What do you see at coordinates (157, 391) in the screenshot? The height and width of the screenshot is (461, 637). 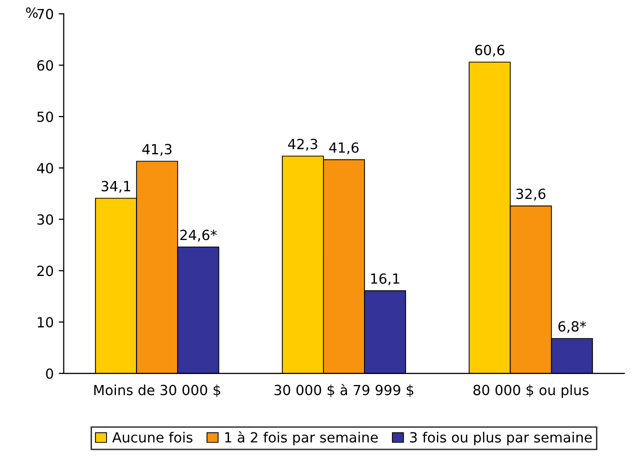 I see `x-tick-label: Moins de 30 000 $` at bounding box center [157, 391].